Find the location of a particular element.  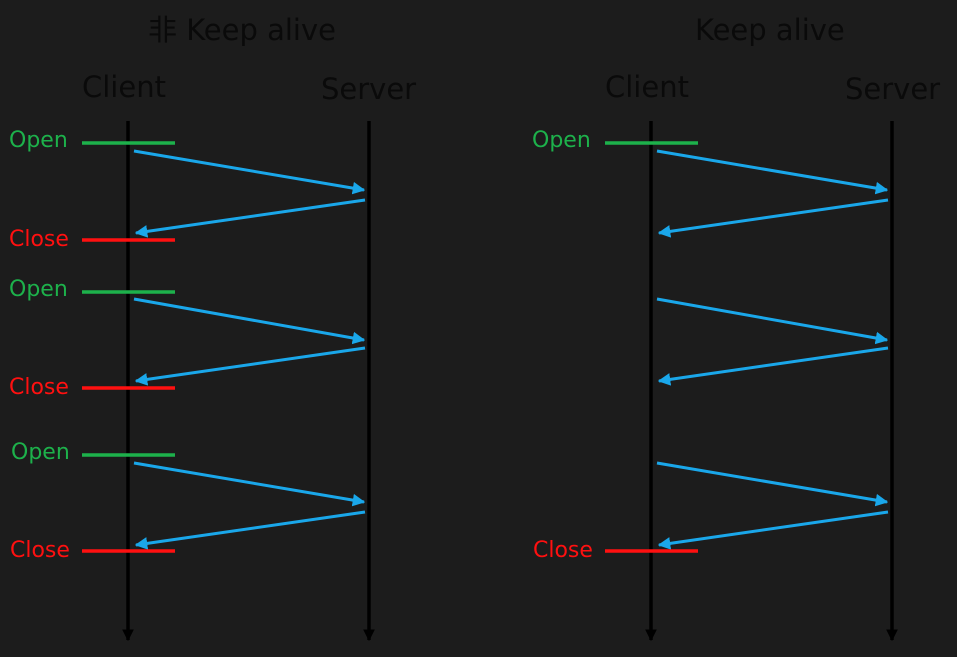

panel-title: Keep alive is located at coordinates (770, 30).